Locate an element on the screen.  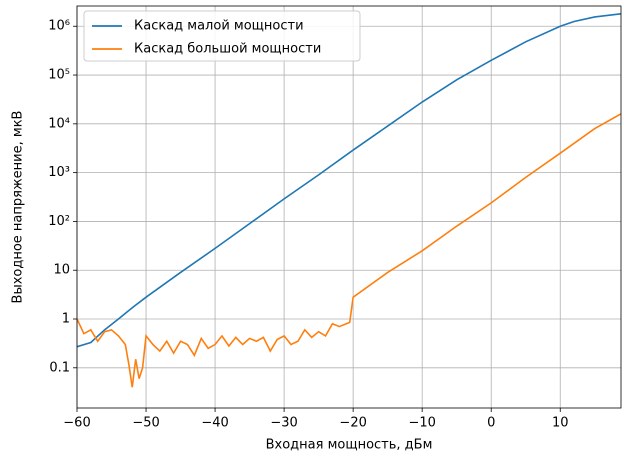
y-tick-label: 10 is located at coordinates (61, 270).